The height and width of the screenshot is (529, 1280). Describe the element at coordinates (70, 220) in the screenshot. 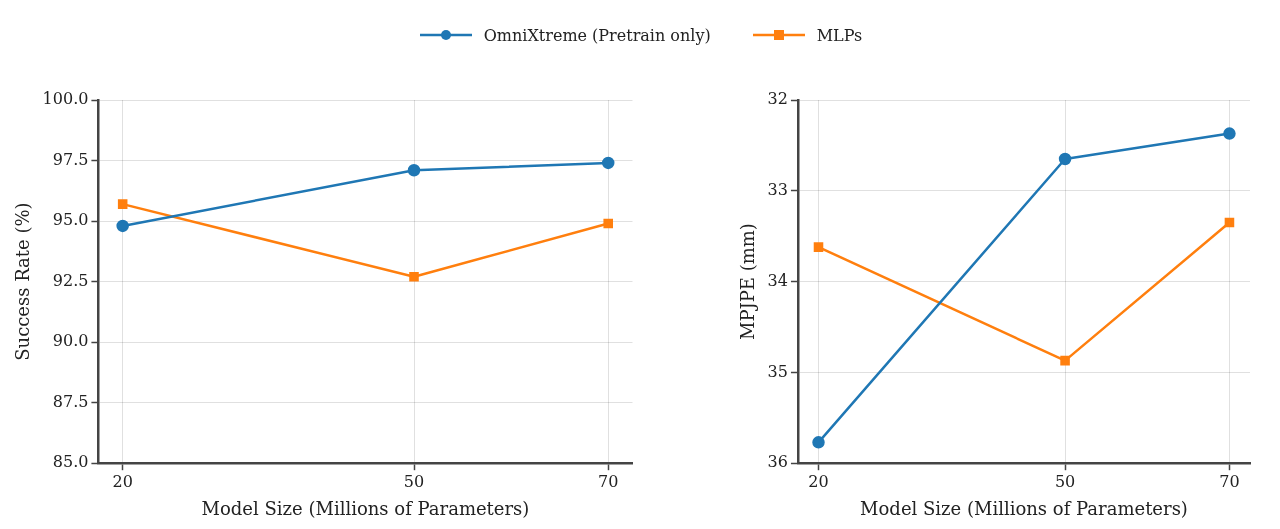

I see `y-tick-label: 95.0` at that location.